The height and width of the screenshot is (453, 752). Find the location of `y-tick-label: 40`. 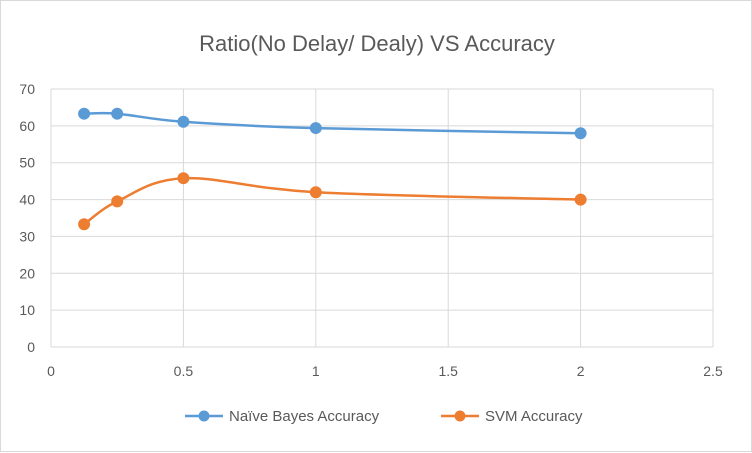

y-tick-label: 40 is located at coordinates (27, 200).